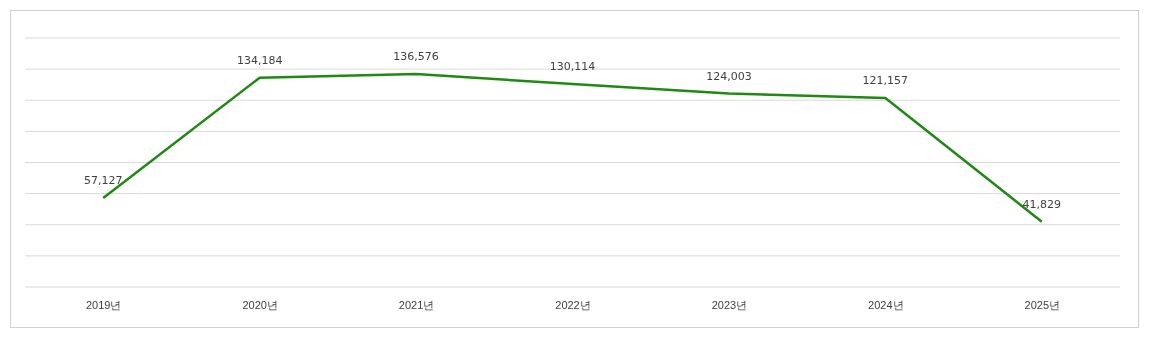 The height and width of the screenshot is (350, 1150). What do you see at coordinates (885, 81) in the screenshot?
I see `data-label: 121,157` at bounding box center [885, 81].